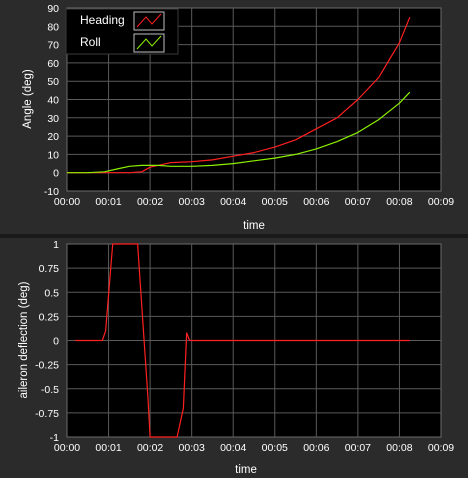 The width and height of the screenshot is (468, 478). What do you see at coordinates (51, 192) in the screenshot?
I see `top-y-tick-label: -10` at bounding box center [51, 192].